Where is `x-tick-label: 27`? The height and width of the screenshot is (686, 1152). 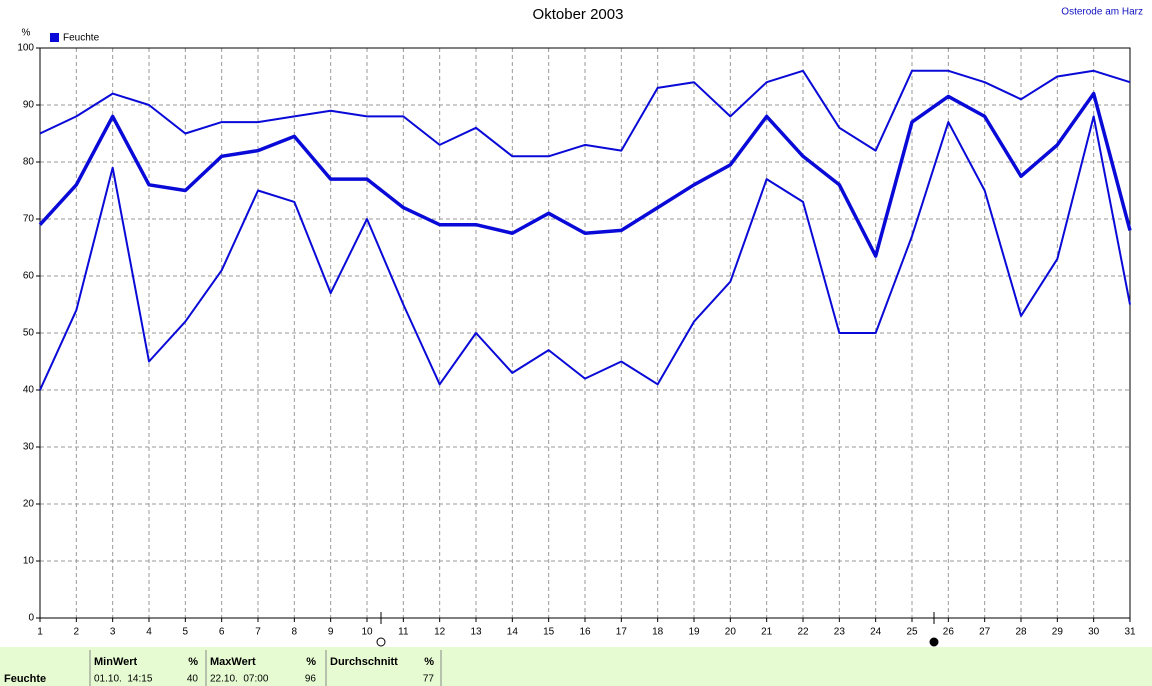 x-tick-label: 27 is located at coordinates (985, 632).